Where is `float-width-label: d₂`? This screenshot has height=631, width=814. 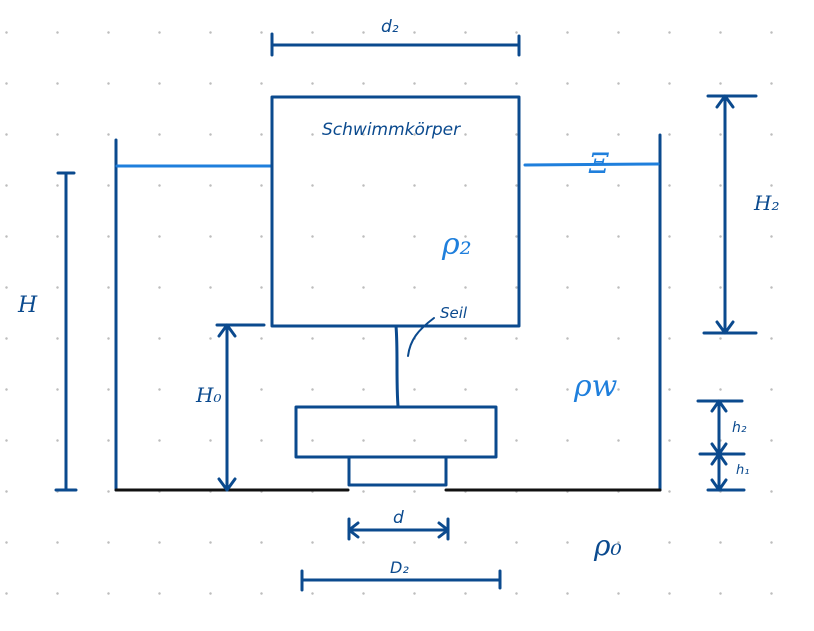 float-width-label: d₂ is located at coordinates (390, 27).